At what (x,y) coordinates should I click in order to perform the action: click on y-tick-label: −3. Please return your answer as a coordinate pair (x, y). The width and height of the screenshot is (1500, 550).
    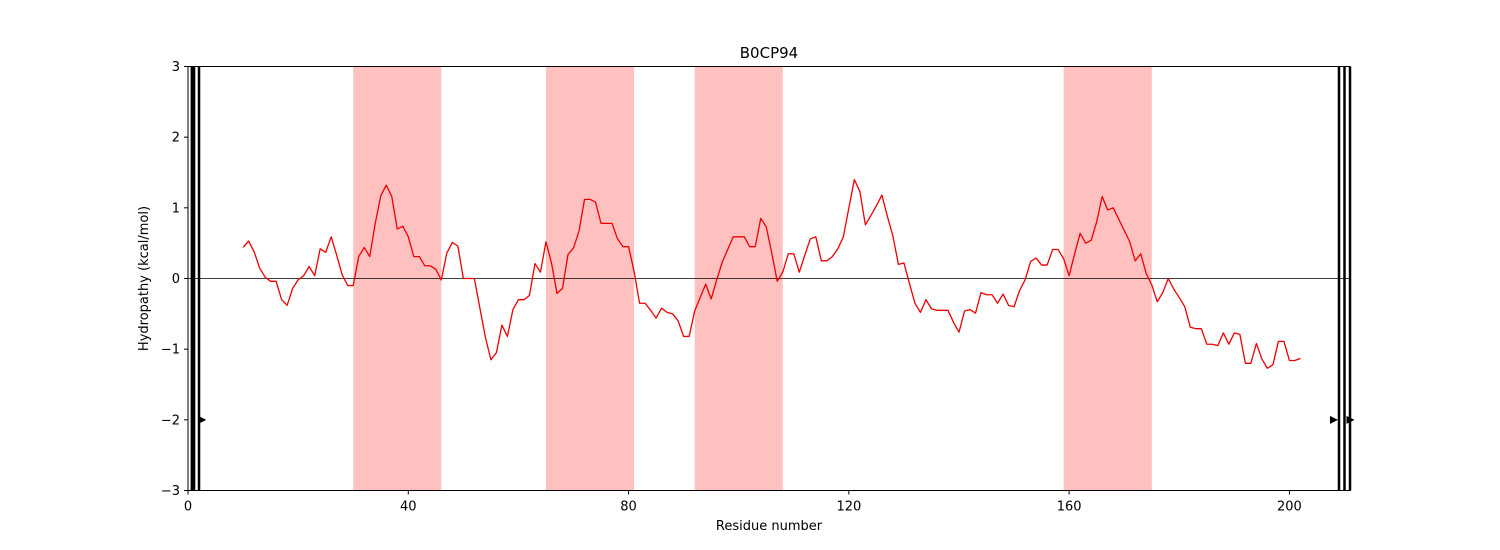
    Looking at the image, I should click on (170, 491).